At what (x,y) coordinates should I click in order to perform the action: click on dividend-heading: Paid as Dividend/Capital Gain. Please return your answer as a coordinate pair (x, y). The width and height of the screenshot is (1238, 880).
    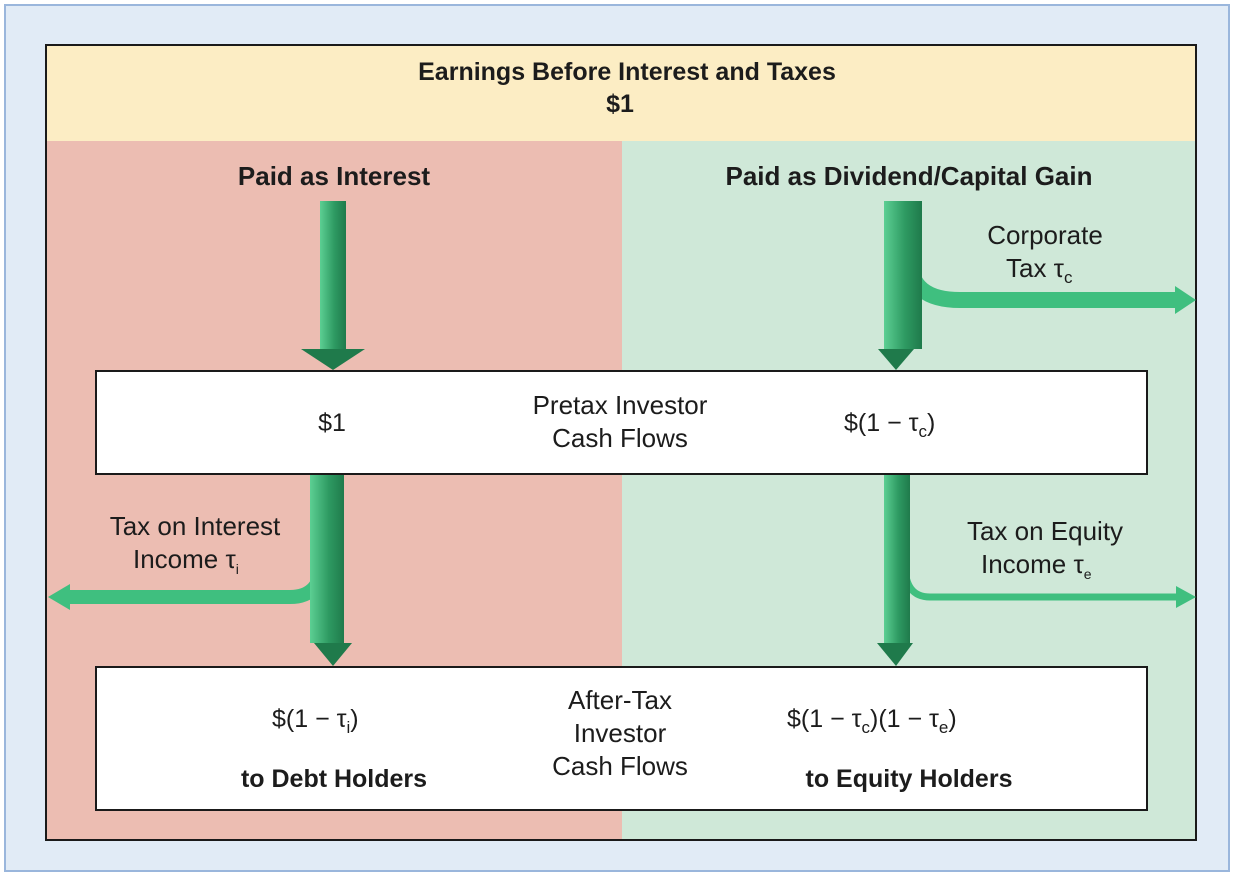
    Looking at the image, I should click on (909, 176).